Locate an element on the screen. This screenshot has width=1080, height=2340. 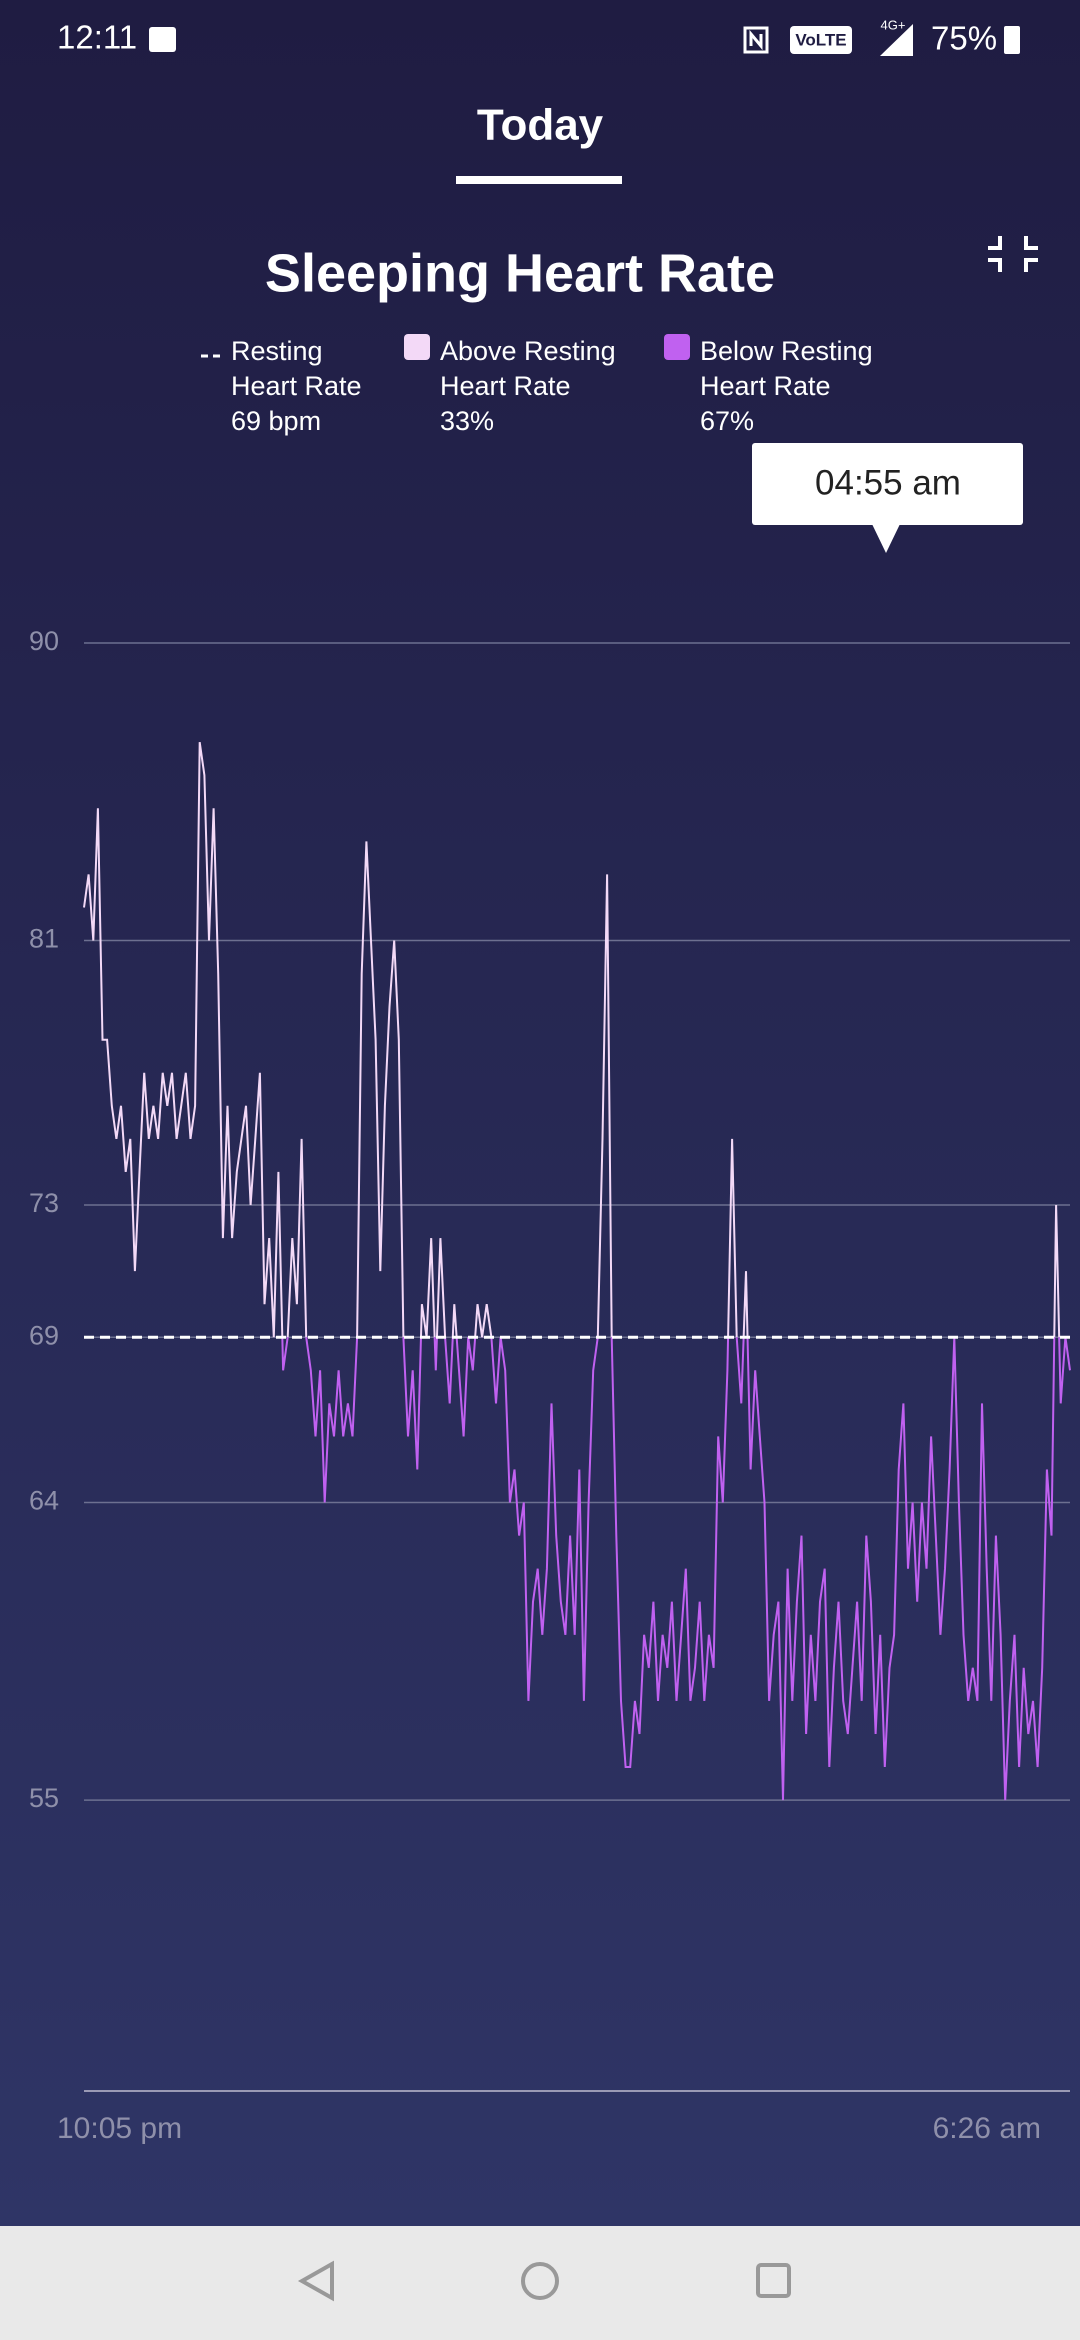
volte-badge is located at coordinates (821, 40).